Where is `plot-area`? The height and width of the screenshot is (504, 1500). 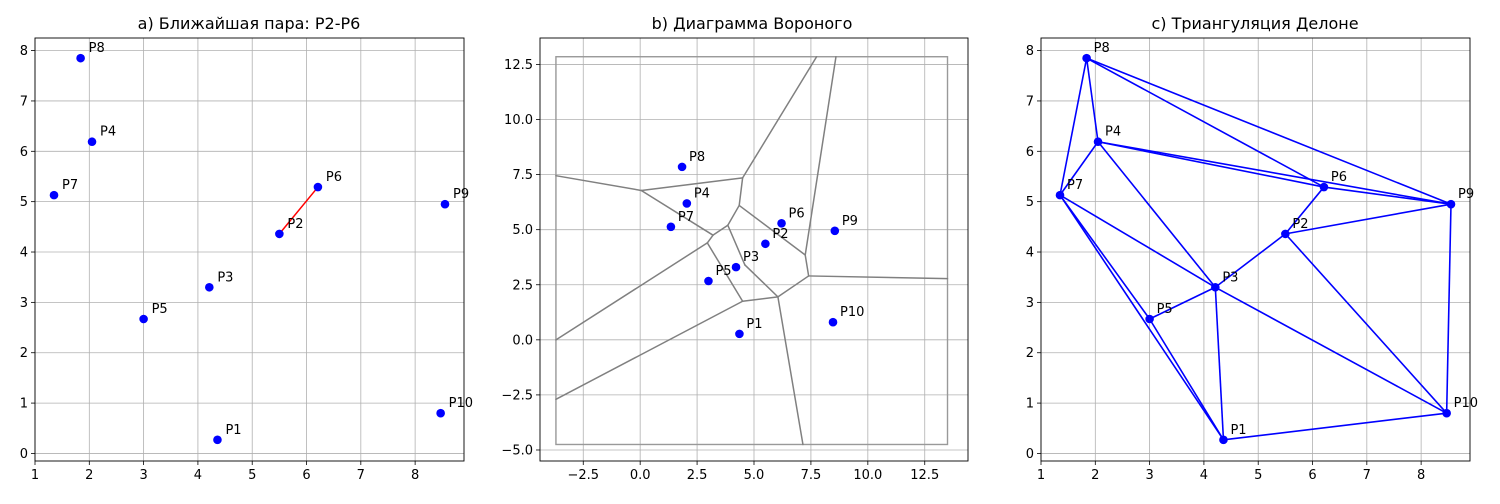
plot-area is located at coordinates (298, 210).